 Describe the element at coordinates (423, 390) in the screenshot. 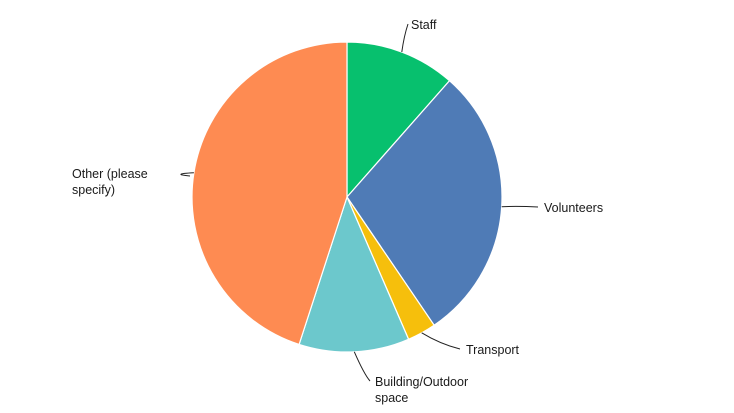

I see `label-building-outdoor-space: Building/Outdoor space` at that location.